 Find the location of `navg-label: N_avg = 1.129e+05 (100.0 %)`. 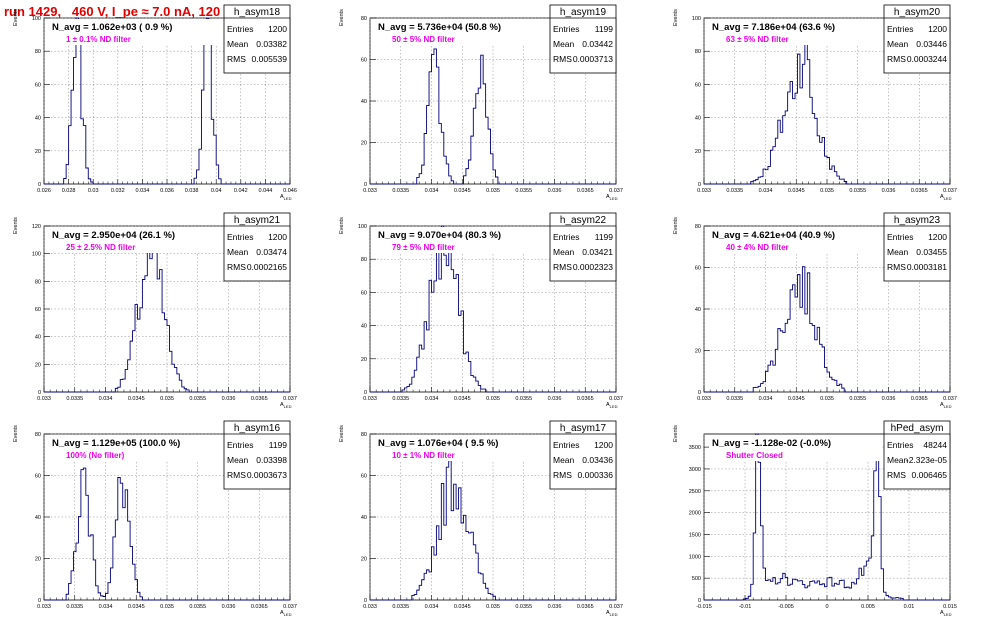

navg-label: N_avg = 1.129e+05 (100.0 %) is located at coordinates (116, 443).